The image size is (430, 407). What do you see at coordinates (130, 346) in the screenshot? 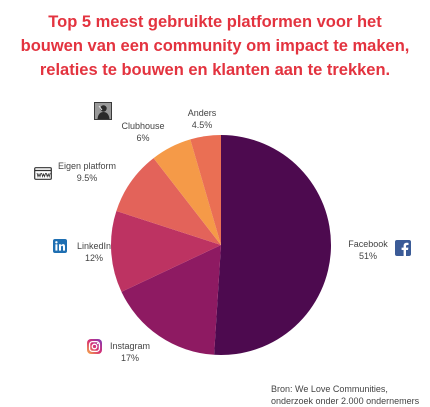
I see `label-instagram-name: Instagram` at bounding box center [130, 346].